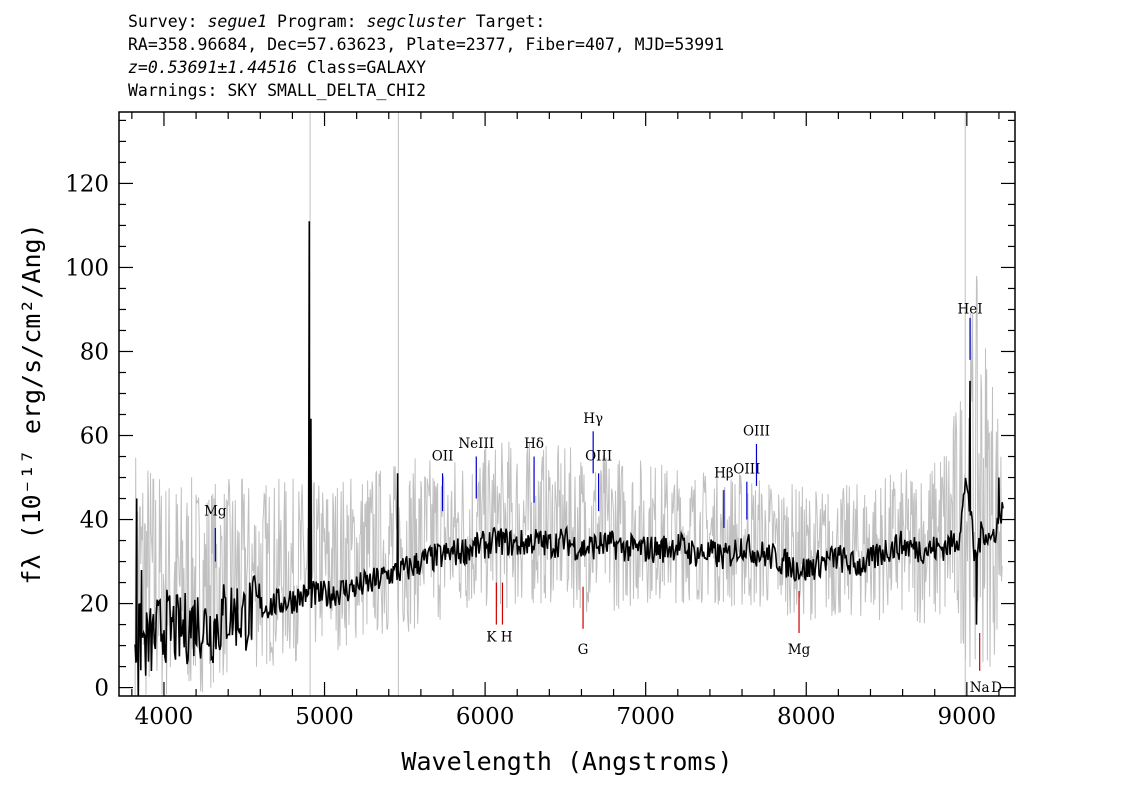 The height and width of the screenshot is (810, 1134). I want to click on y-axis-title: fλ (10⁻¹⁷ erg/s/cm²/Ang), so click(31, 403).